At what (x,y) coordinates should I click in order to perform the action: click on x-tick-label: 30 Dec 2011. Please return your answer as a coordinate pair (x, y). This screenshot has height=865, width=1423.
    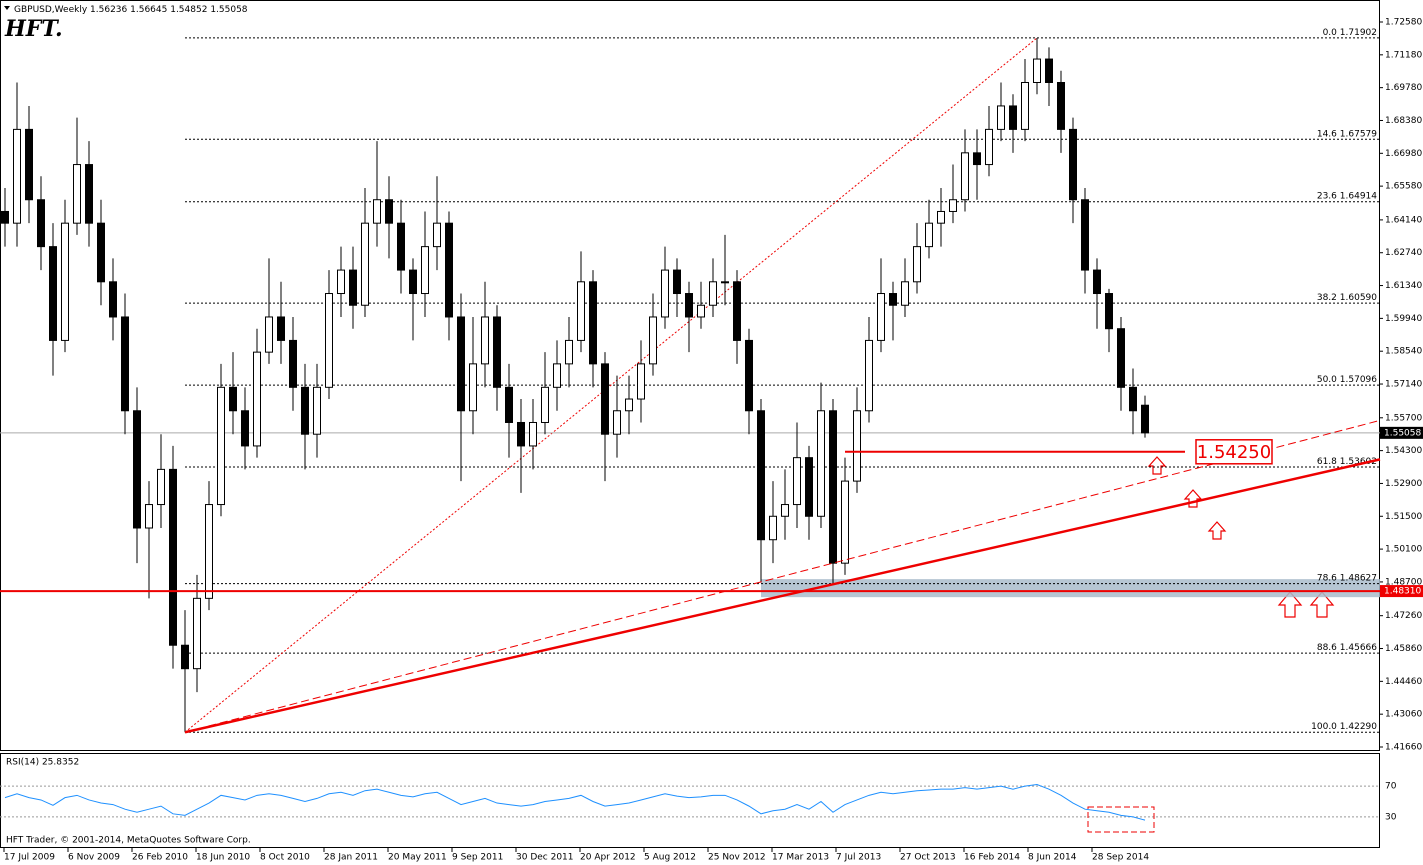
    Looking at the image, I should click on (545, 858).